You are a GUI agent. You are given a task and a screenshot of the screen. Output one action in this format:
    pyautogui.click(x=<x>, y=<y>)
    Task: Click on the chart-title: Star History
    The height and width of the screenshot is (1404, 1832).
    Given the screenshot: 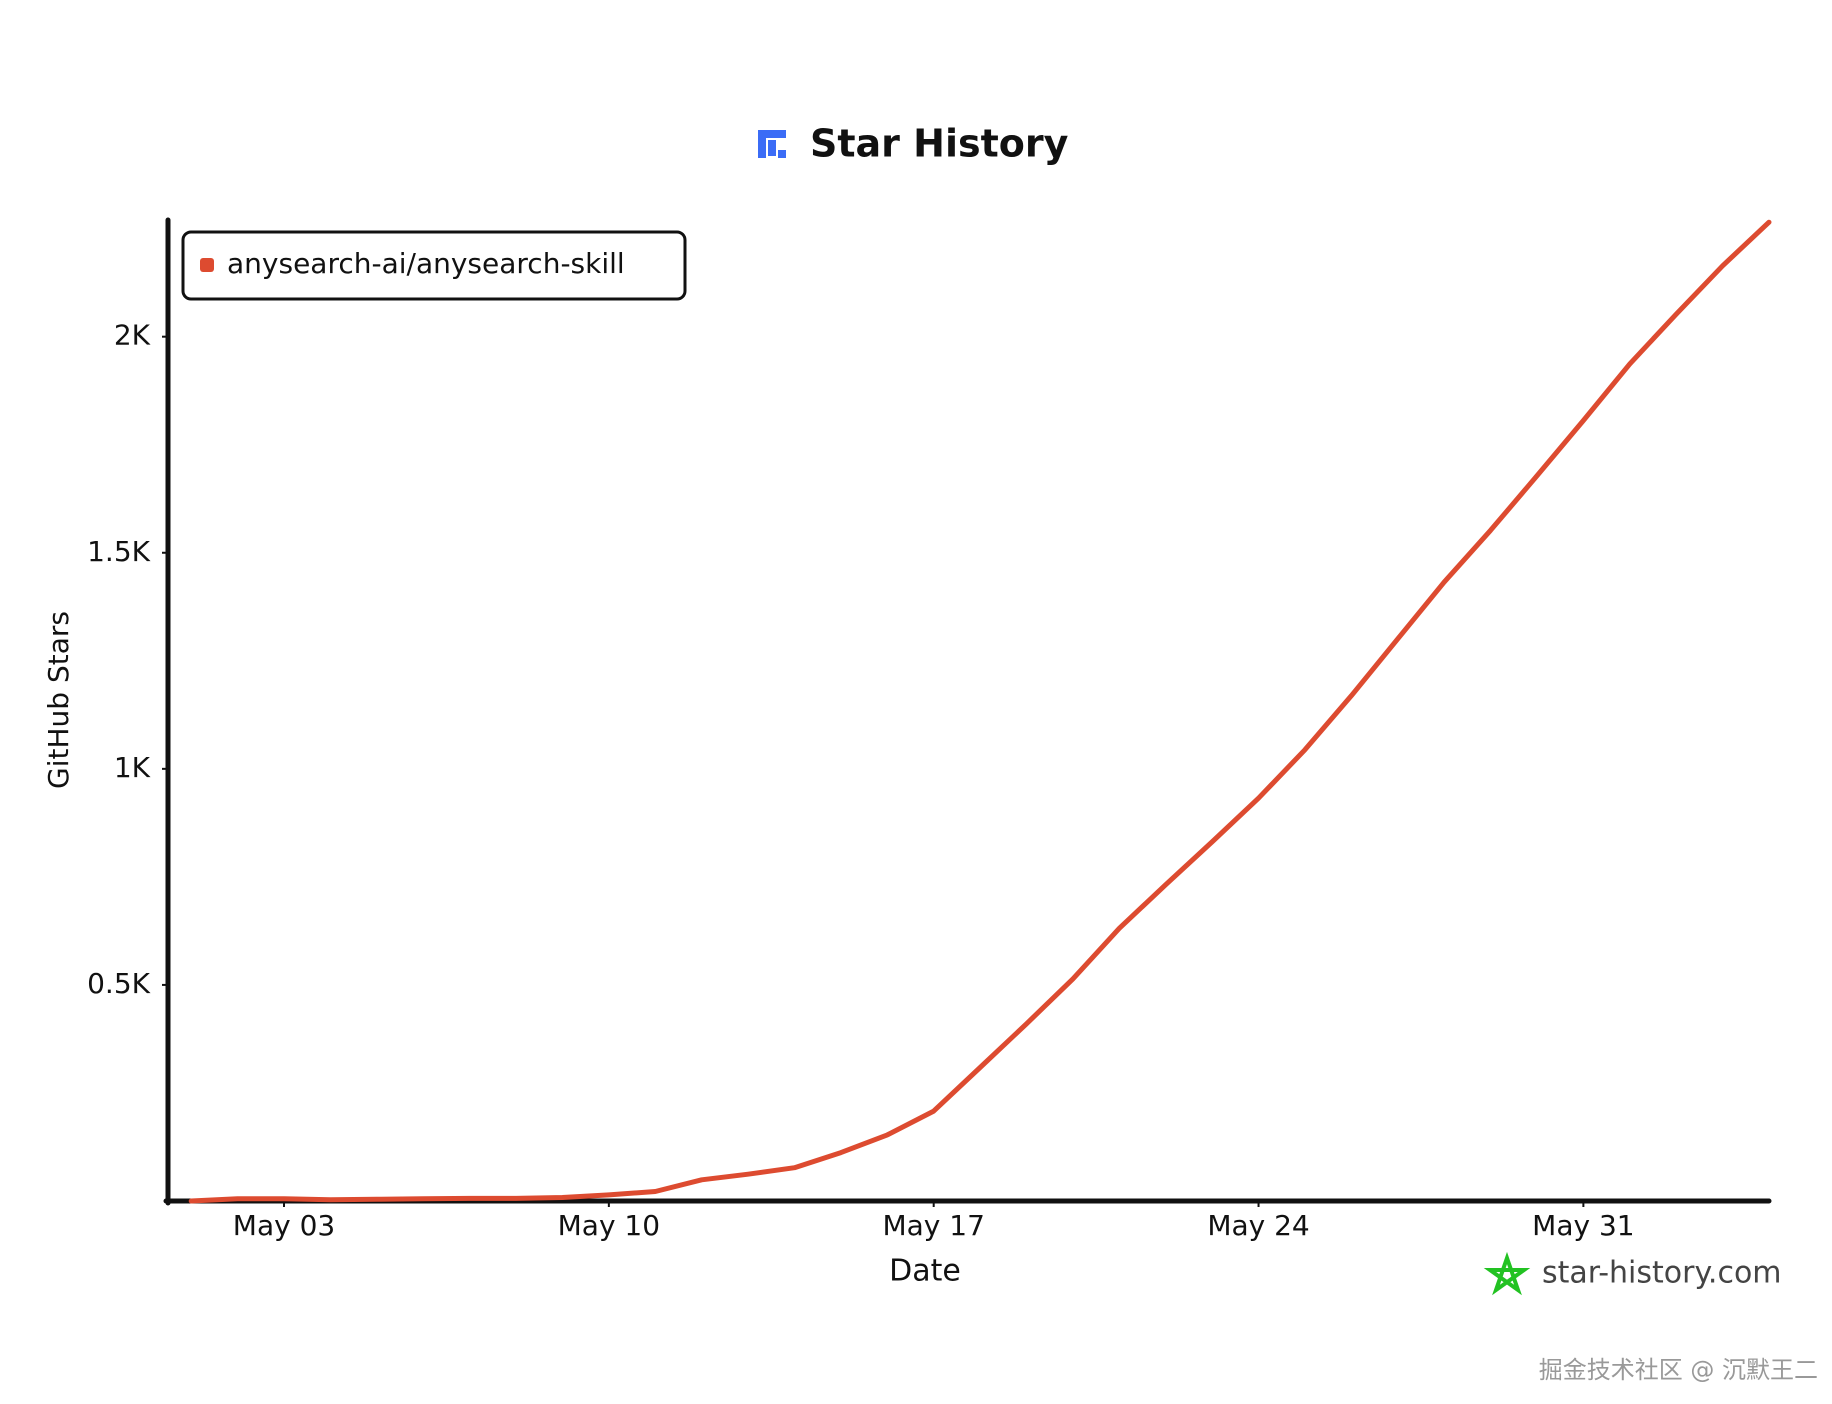 What is the action you would take?
    pyautogui.click(x=939, y=144)
    